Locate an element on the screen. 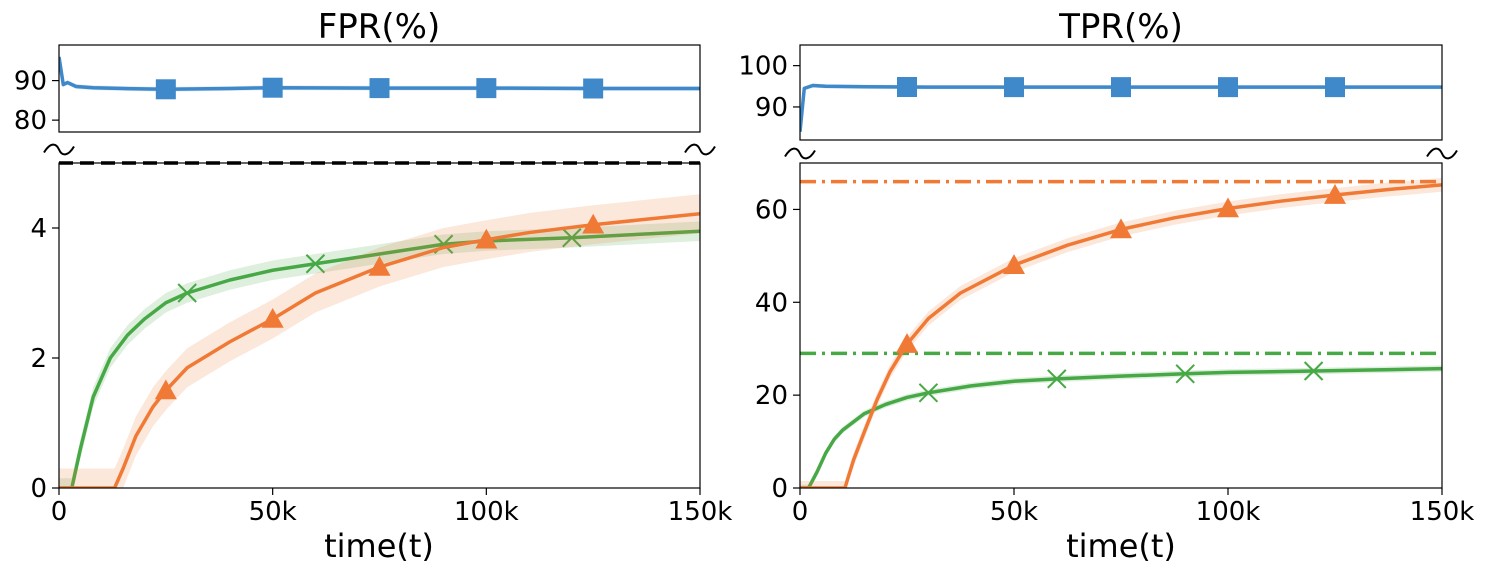 Image resolution: width=1489 pixels, height=574 pixels. tpr-x-ticks: 0 50k 100k 150k is located at coordinates (1133, 507).